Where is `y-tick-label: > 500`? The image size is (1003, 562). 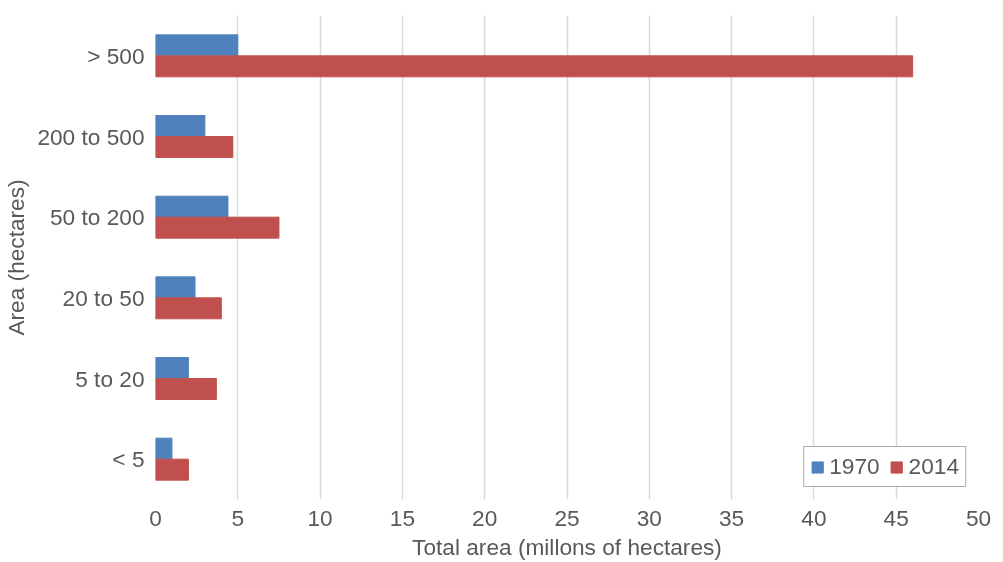
y-tick-label: > 500 is located at coordinates (116, 55).